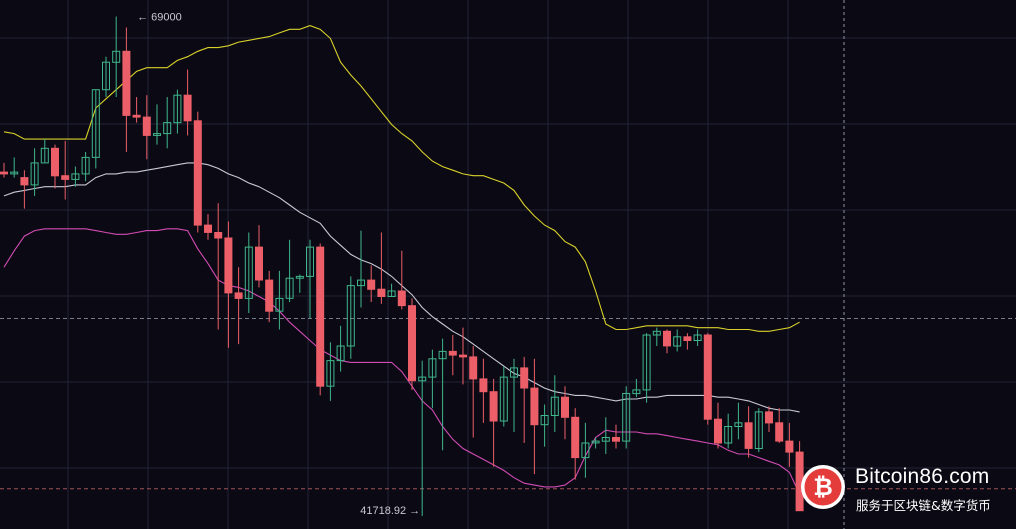 The image size is (1016, 529). What do you see at coordinates (159, 17) in the screenshot?
I see `high-price-label: ← 69000` at bounding box center [159, 17].